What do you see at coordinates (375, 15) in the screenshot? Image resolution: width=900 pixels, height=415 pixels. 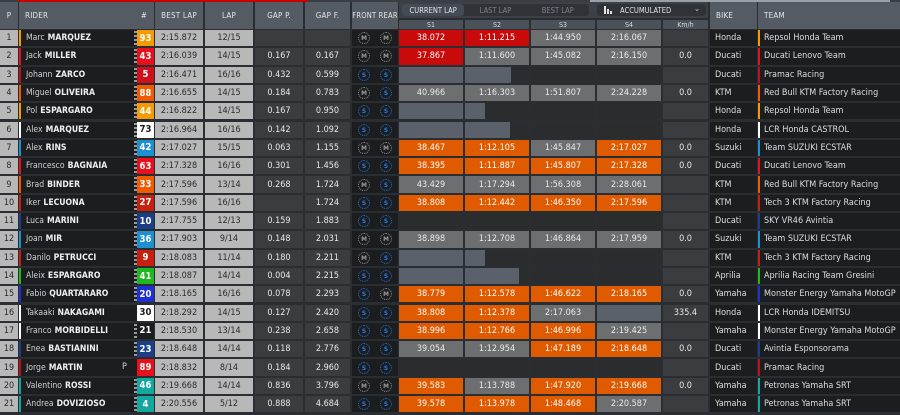 I see `header-front-rear: FRONT REAR` at bounding box center [375, 15].